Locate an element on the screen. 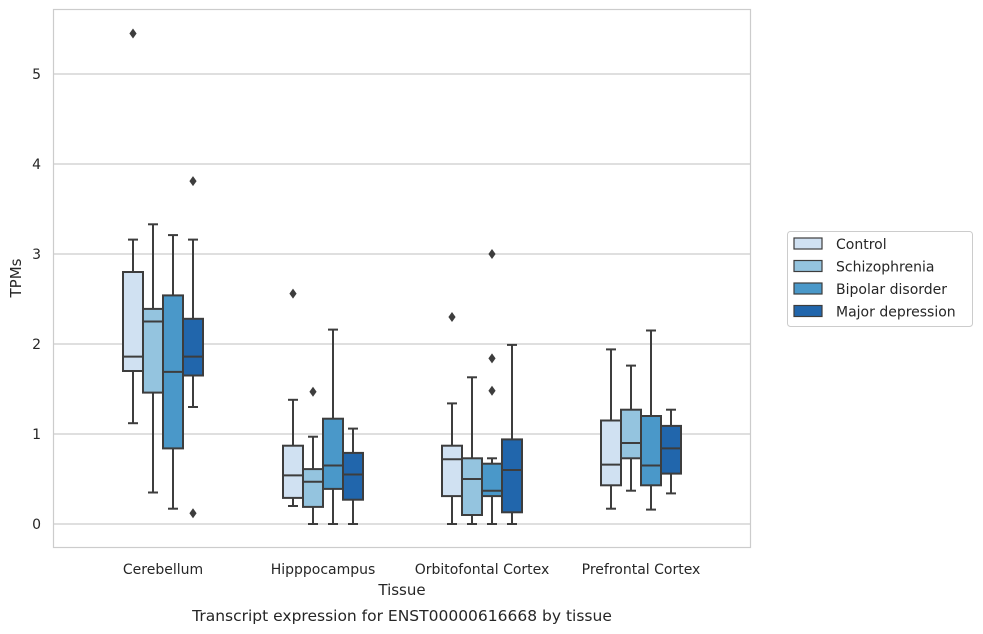  y-tick-label: 4 is located at coordinates (36, 165).